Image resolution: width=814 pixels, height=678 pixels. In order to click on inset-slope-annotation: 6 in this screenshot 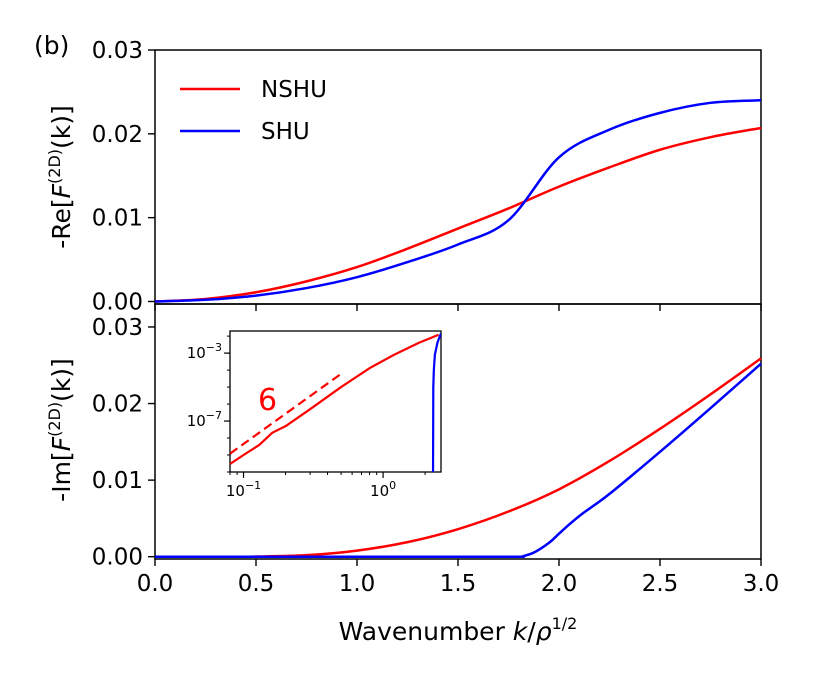, I will do `click(267, 400)`.